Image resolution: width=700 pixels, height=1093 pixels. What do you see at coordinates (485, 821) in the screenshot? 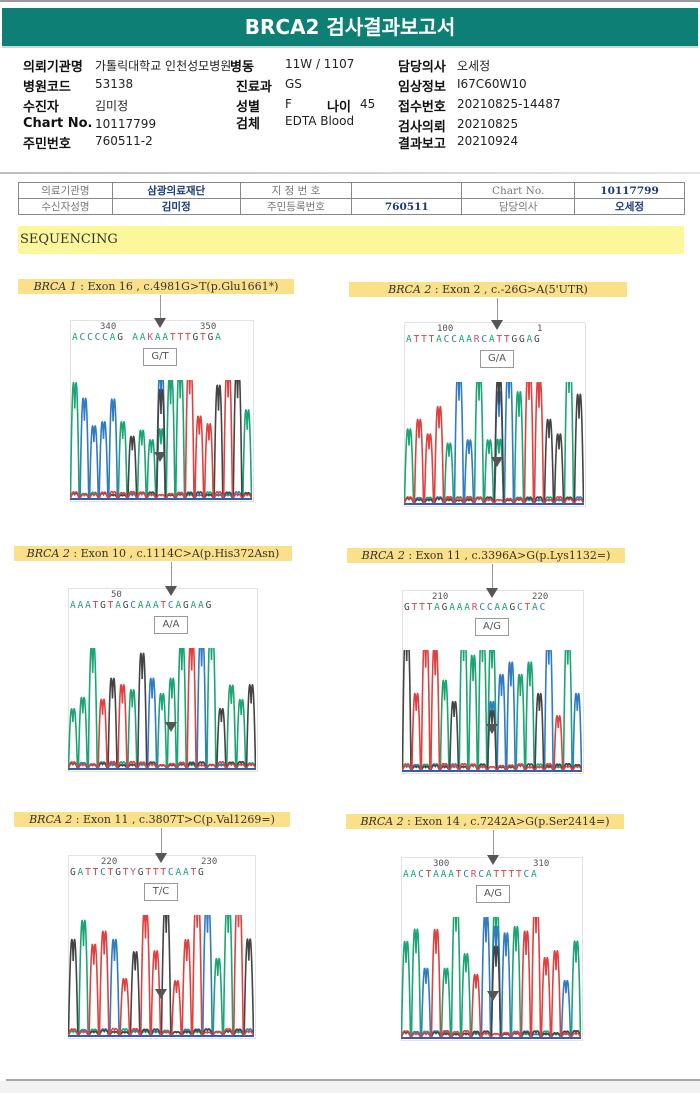
I see `variant-caption: BRCA 2 : Exon 14 , c.7242A>G(p.Ser2414=)` at bounding box center [485, 821].